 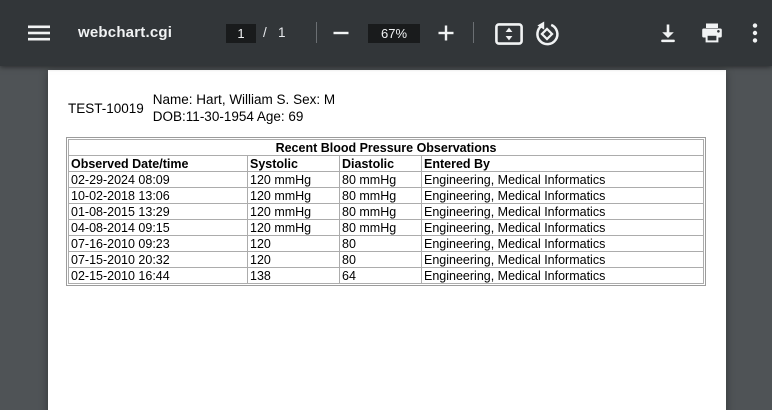 What do you see at coordinates (158, 195) in the screenshot?
I see `table-cell: 10-02-2018 13:06` at bounding box center [158, 195].